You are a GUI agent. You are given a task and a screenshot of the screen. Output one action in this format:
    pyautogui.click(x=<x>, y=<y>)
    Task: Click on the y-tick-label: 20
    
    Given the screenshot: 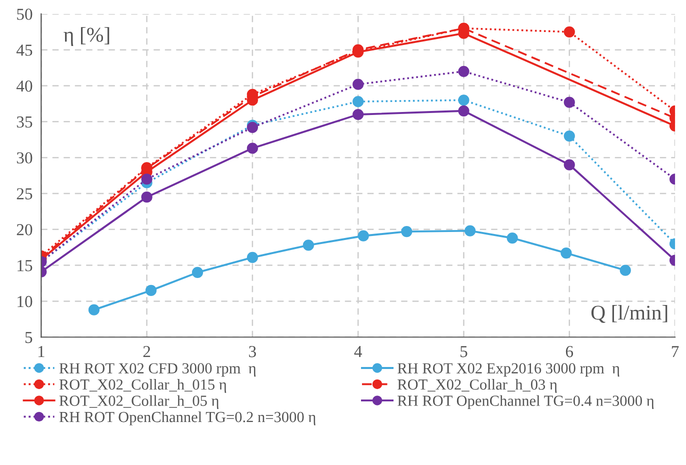 What is the action you would take?
    pyautogui.click(x=24, y=230)
    